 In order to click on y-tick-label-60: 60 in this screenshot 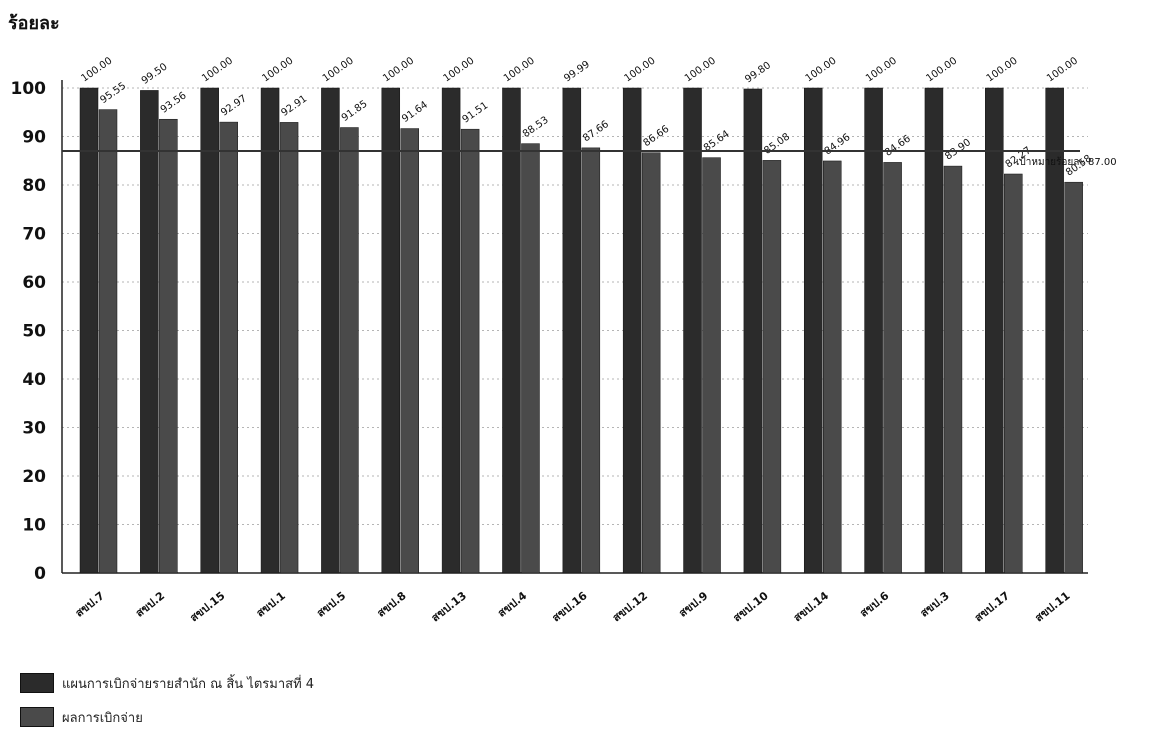, I will do `click(34, 283)`.